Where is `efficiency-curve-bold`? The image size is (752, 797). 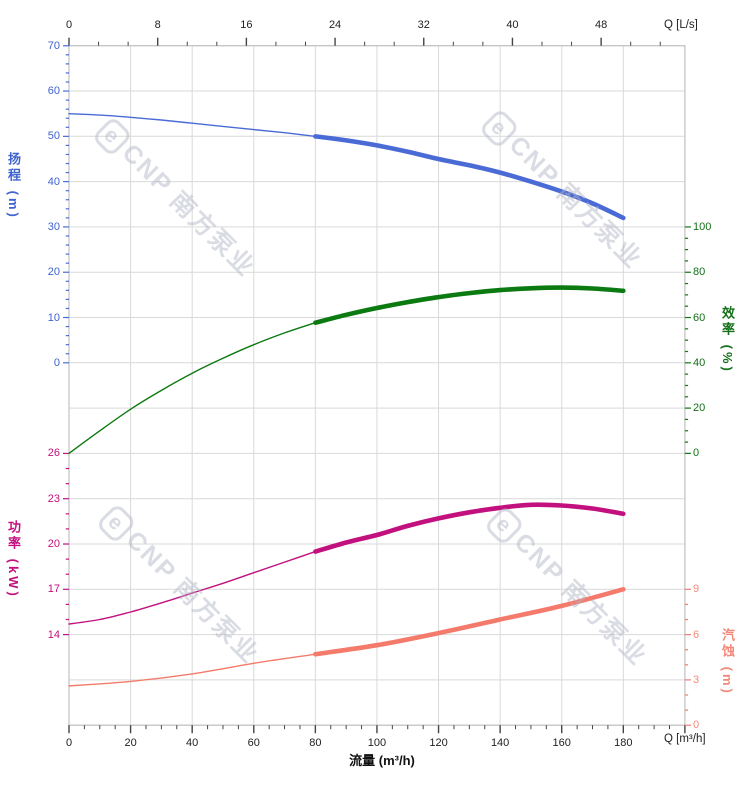 efficiency-curve-bold is located at coordinates (469, 305).